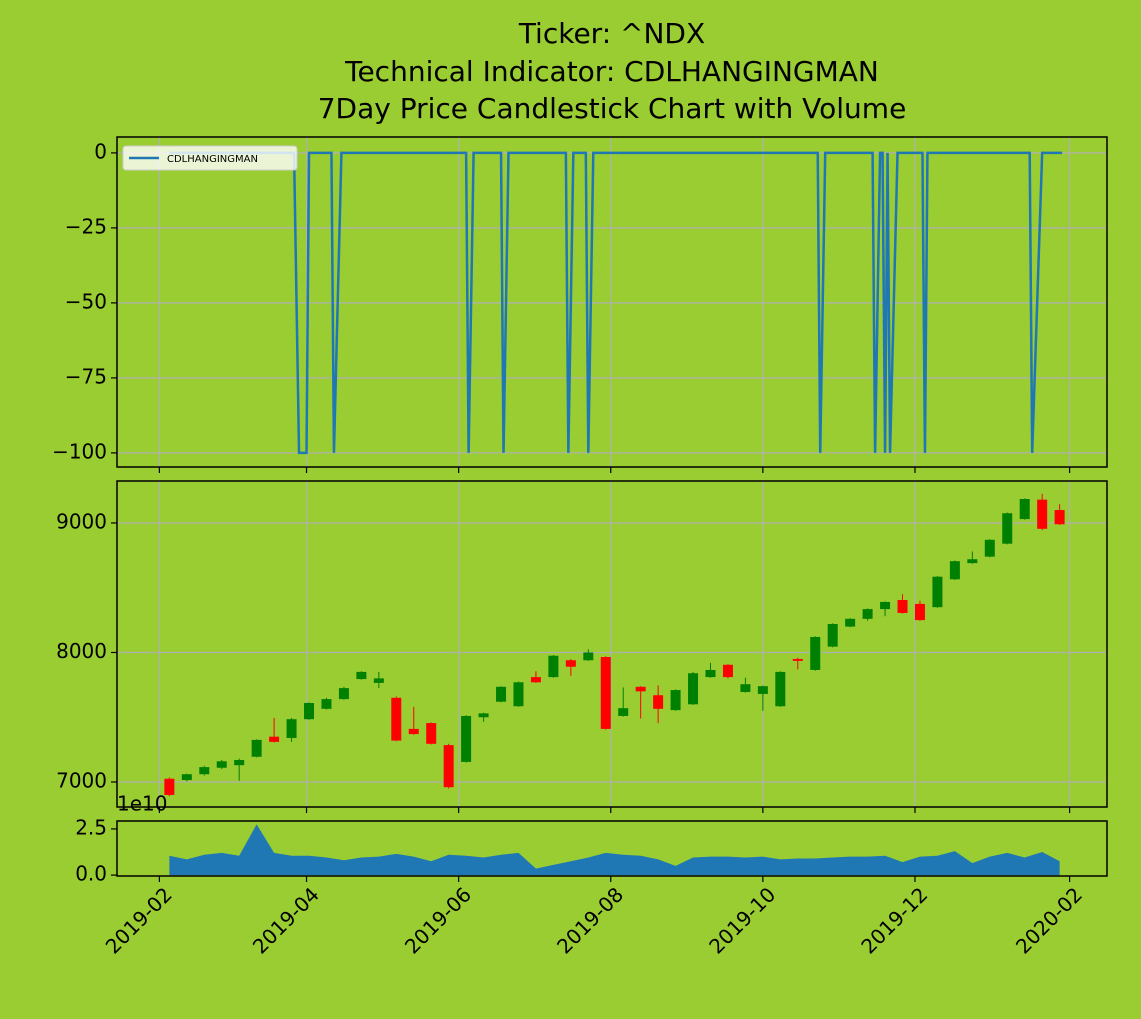 The image size is (1141, 1019). Describe the element at coordinates (81, 651) in the screenshot. I see `y-tick-label: 8000` at that location.